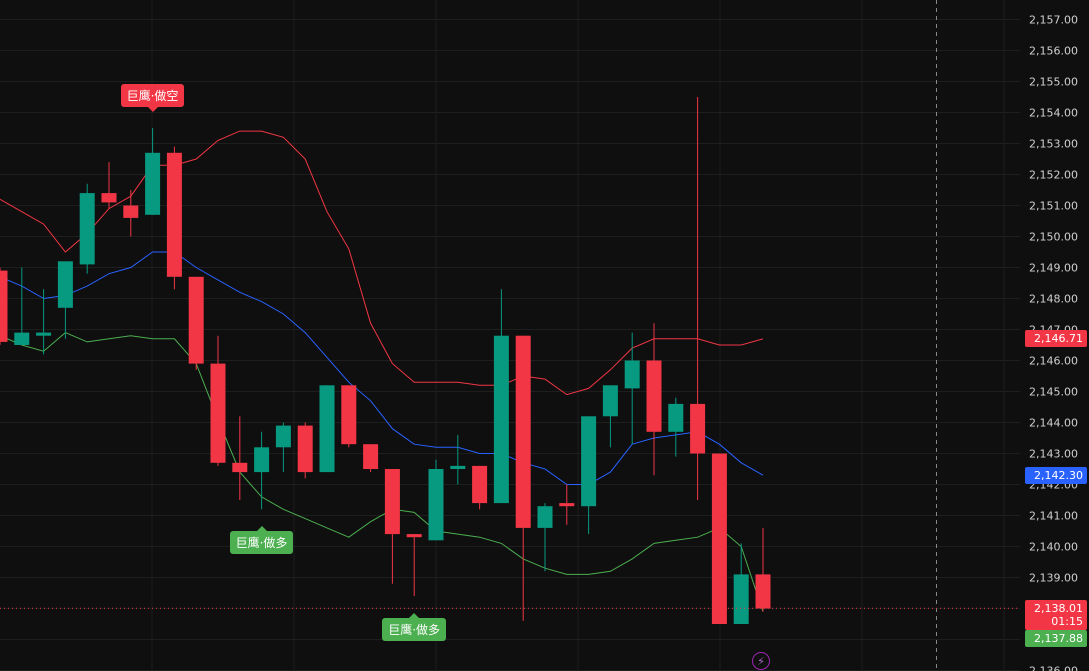  Describe the element at coordinates (1053, 206) in the screenshot. I see `y-tick-label: 2,151.00` at that location.